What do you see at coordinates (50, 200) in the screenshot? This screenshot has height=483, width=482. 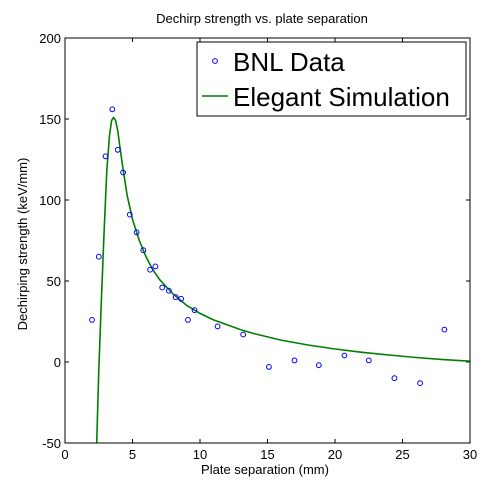 I see `y-tick-label: 100` at bounding box center [50, 200].